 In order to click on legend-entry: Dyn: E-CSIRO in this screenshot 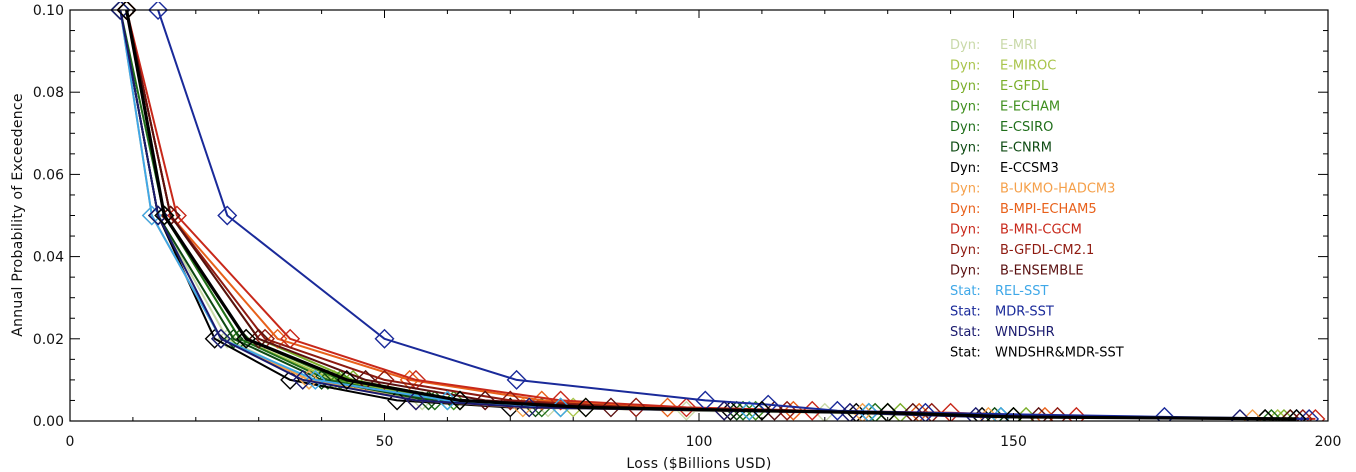, I will do `click(1001, 127)`.